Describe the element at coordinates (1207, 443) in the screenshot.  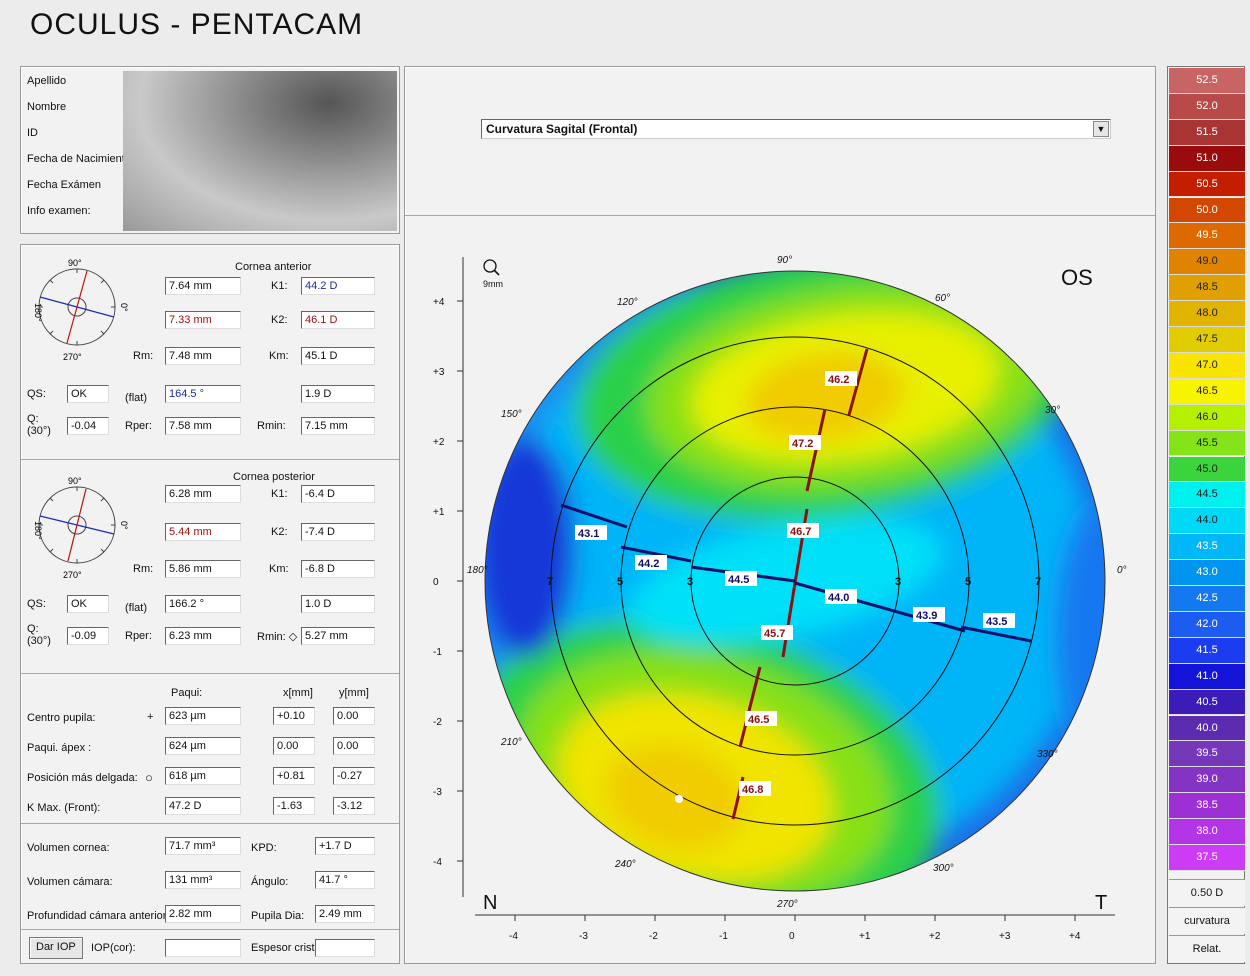
I see `scale-cell: 45.5` at that location.